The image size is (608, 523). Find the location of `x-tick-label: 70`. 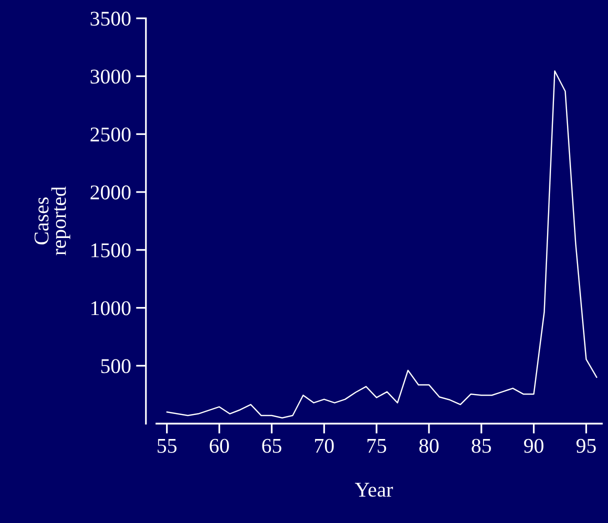

x-tick-label: 70 is located at coordinates (324, 445).